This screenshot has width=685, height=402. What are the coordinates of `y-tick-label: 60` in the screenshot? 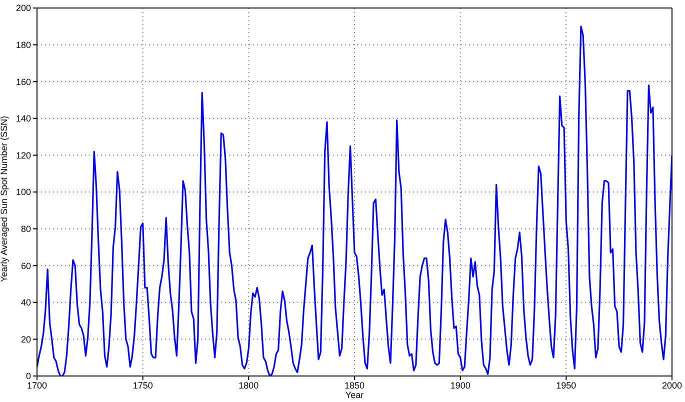 It's located at (25, 265).